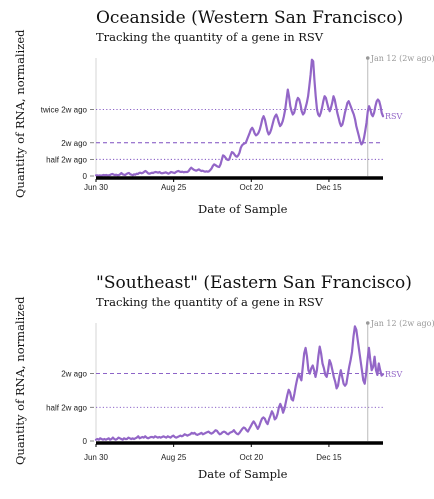 This screenshot has height=499, width=434. What do you see at coordinates (64, 110) in the screenshot?
I see `y-tick-label: twice 2w ago` at bounding box center [64, 110].